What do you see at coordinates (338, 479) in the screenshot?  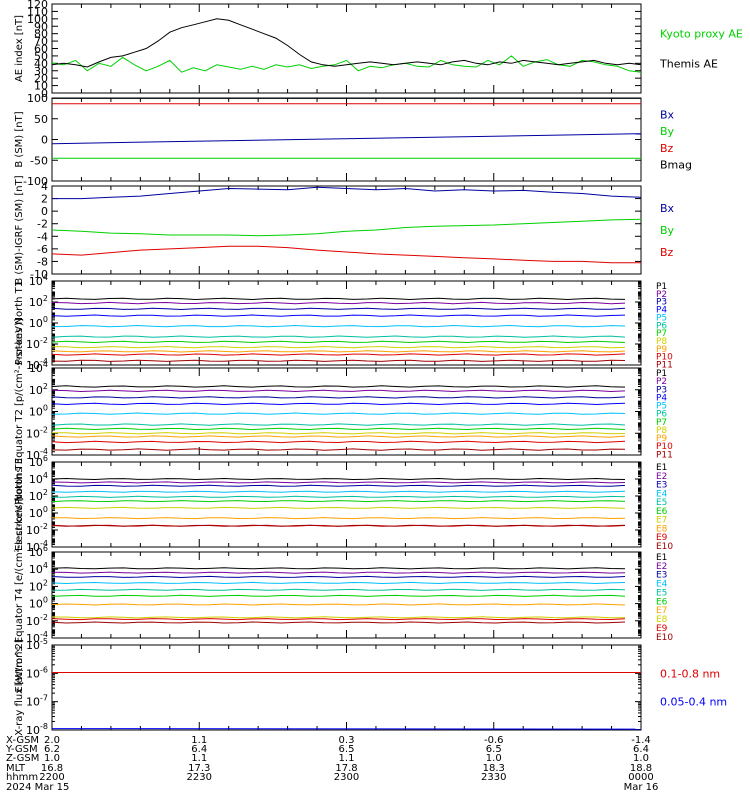 I see `series-line-e1` at bounding box center [338, 479].